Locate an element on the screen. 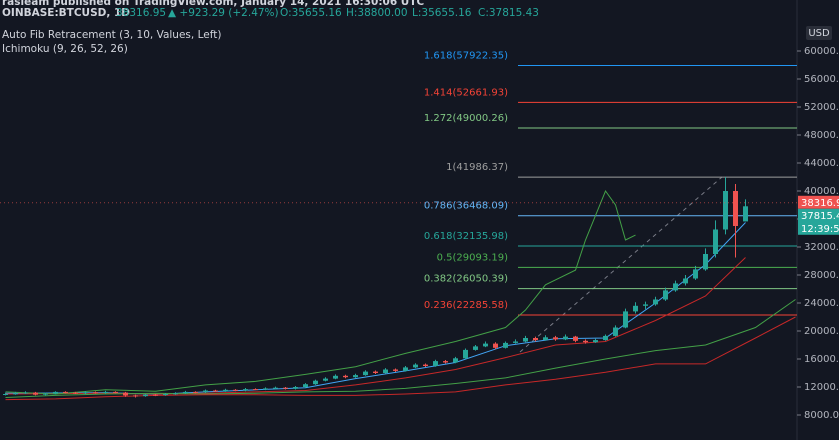  last-price-box is located at coordinates (818, 202).